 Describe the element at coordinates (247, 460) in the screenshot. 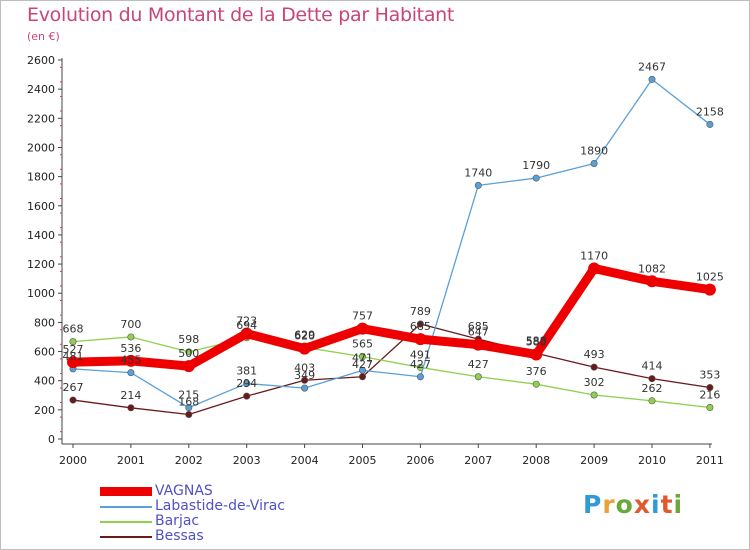

I see `x-tick-label: 2003` at that location.